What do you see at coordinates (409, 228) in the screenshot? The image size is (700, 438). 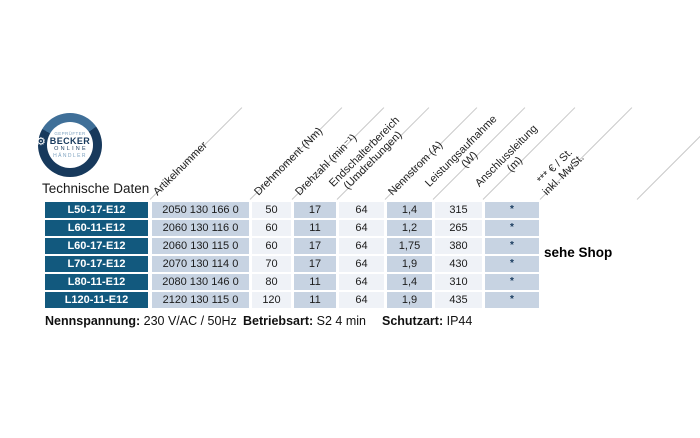 I see `cell-nennstrom: 1,2` at bounding box center [409, 228].